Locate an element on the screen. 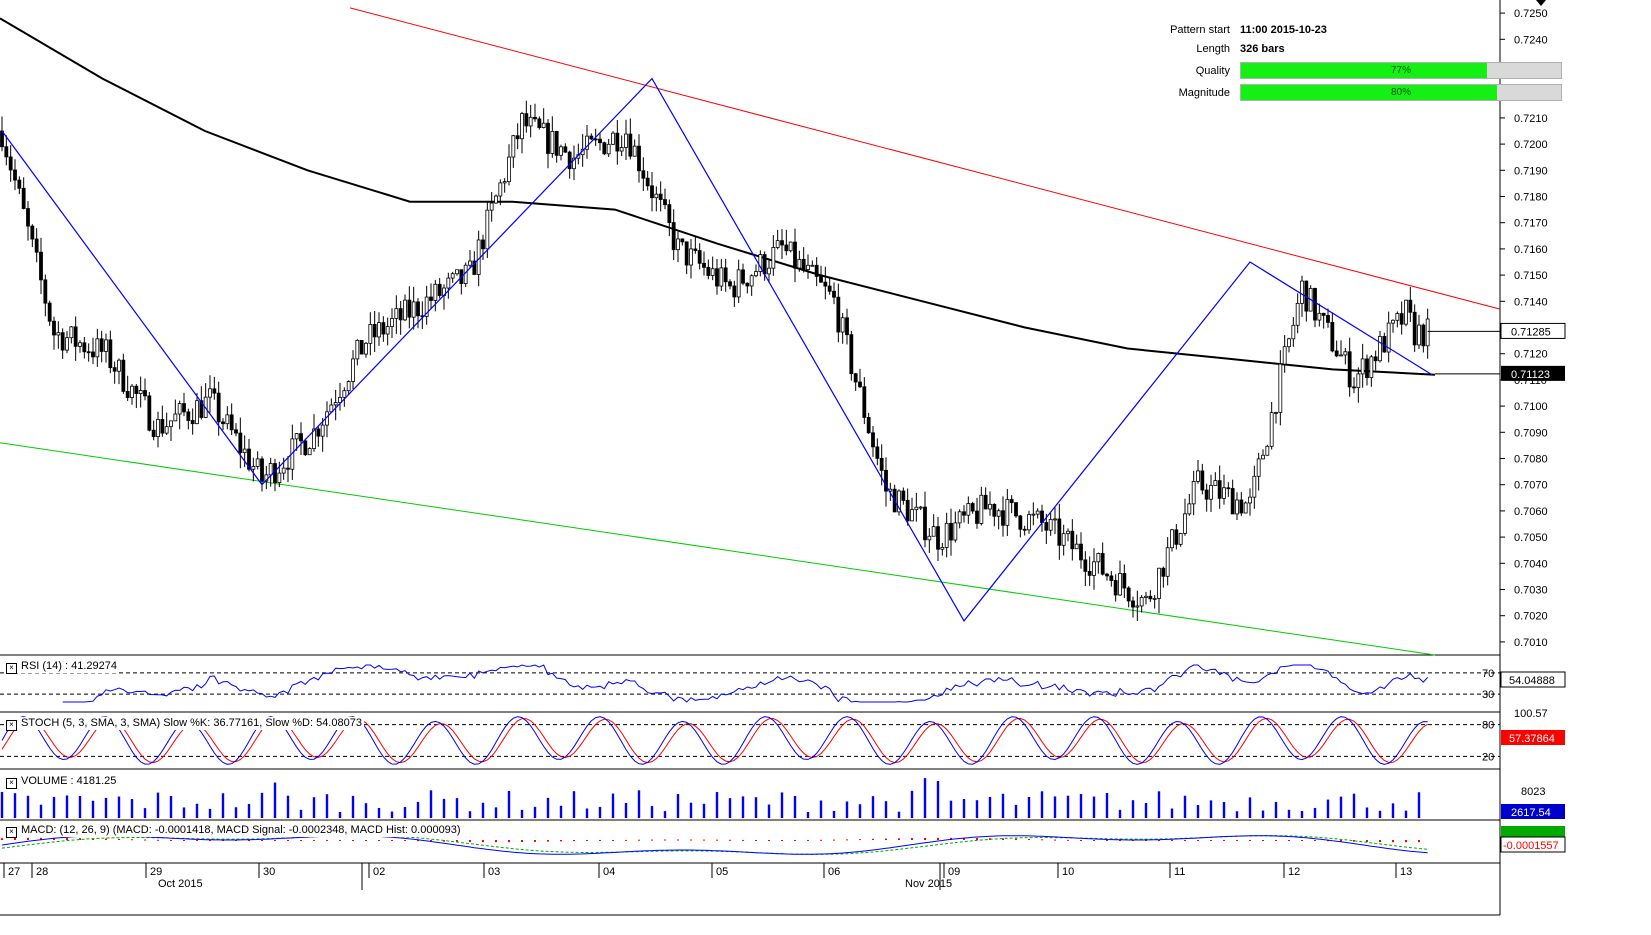 Image resolution: width=1651 pixels, height=935 pixels. rsi-level-label: 70 is located at coordinates (1488, 674).